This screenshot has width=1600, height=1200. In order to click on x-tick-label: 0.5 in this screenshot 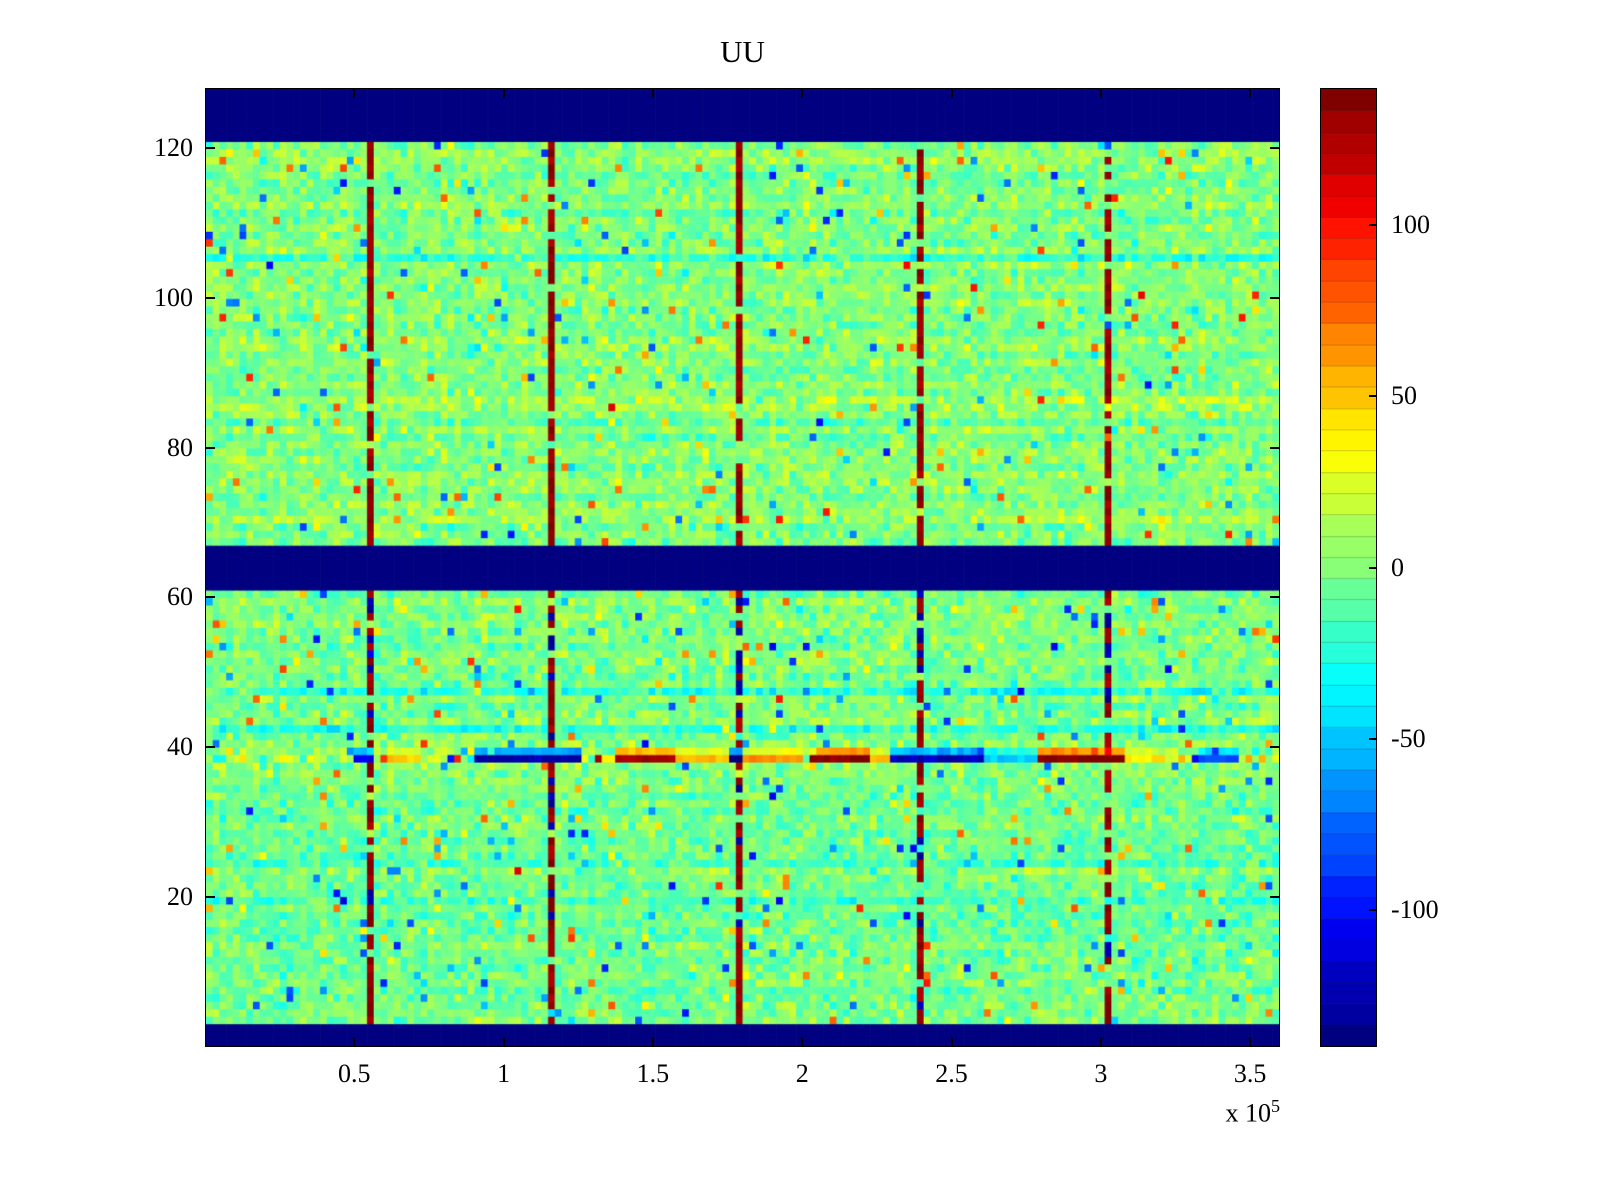, I will do `click(354, 1073)`.